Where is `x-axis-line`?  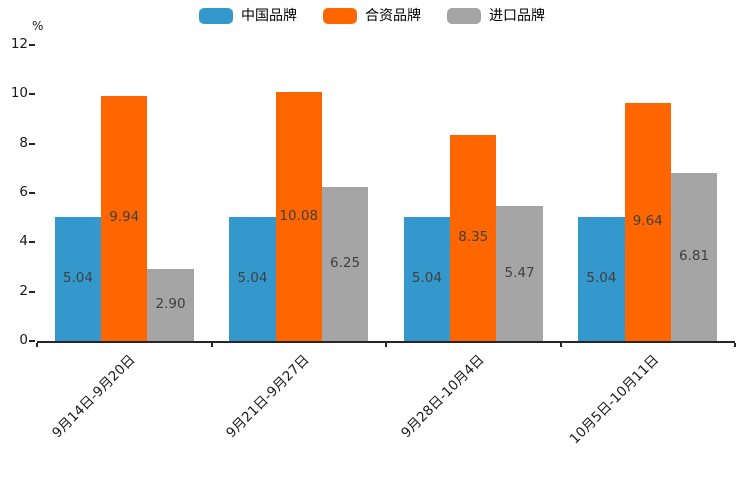 x-axis-line is located at coordinates (386, 342).